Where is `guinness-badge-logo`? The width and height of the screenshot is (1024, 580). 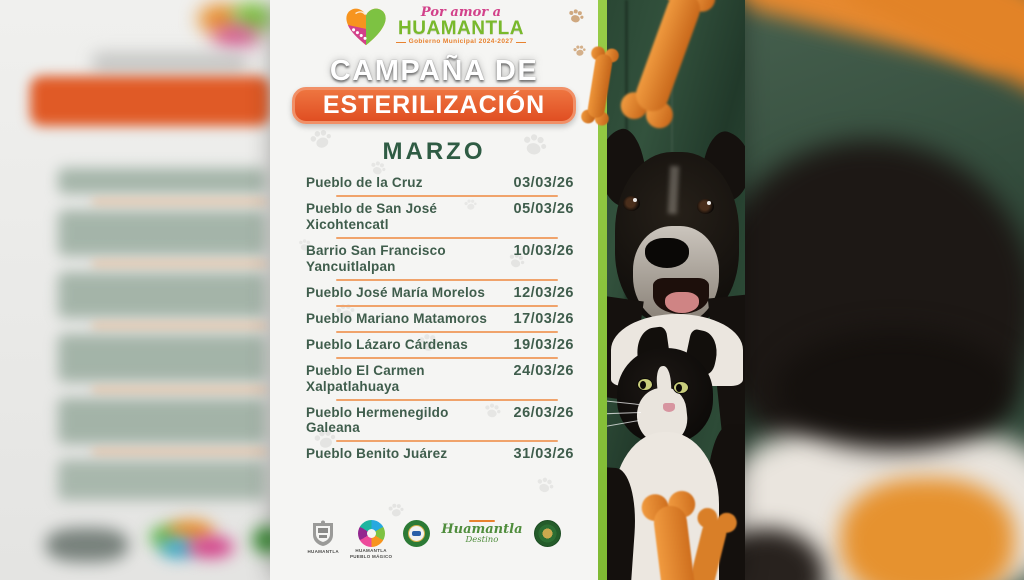 guinness-badge-logo is located at coordinates (417, 533).